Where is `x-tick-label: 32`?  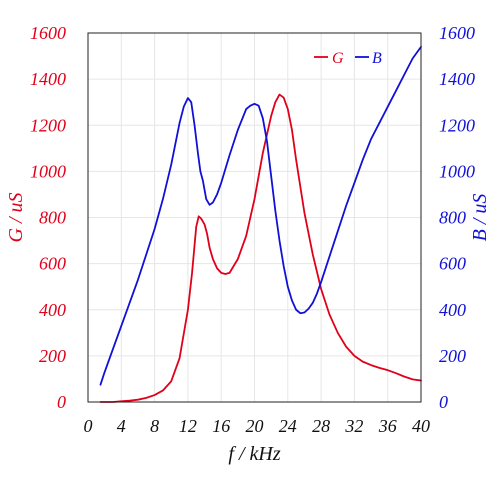 x-tick-label: 32 is located at coordinates (353, 426).